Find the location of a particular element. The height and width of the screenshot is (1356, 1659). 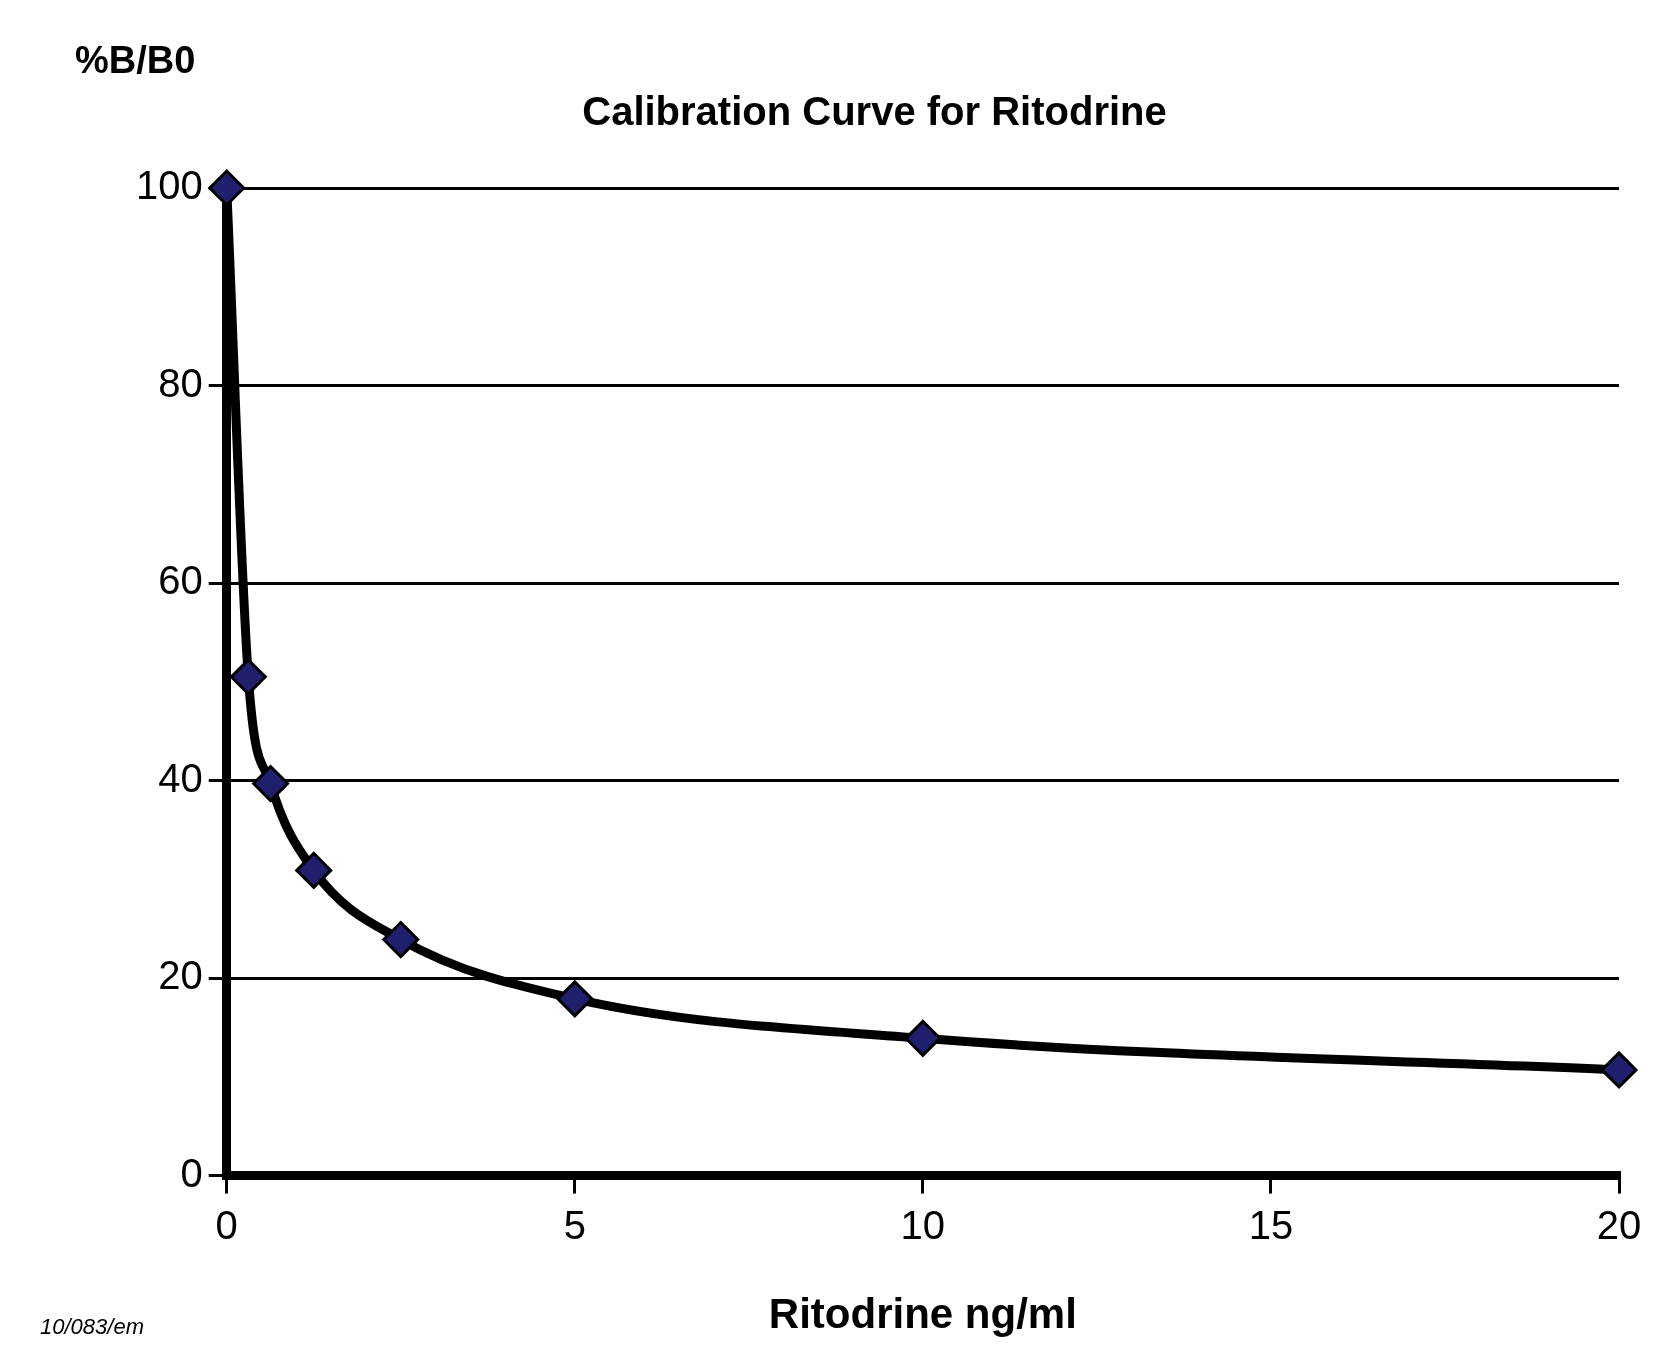

y-tick-label: 20 is located at coordinates (180, 975).